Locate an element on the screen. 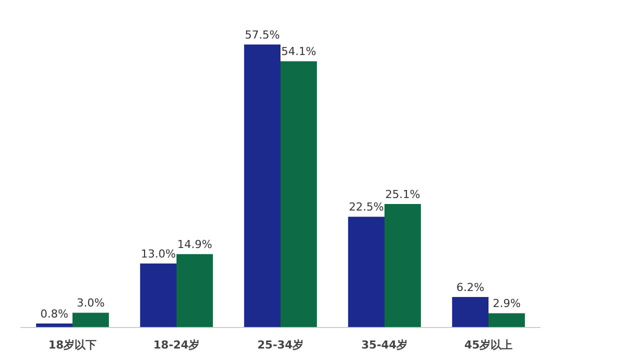  data-label: 25.1% is located at coordinates (402, 194).